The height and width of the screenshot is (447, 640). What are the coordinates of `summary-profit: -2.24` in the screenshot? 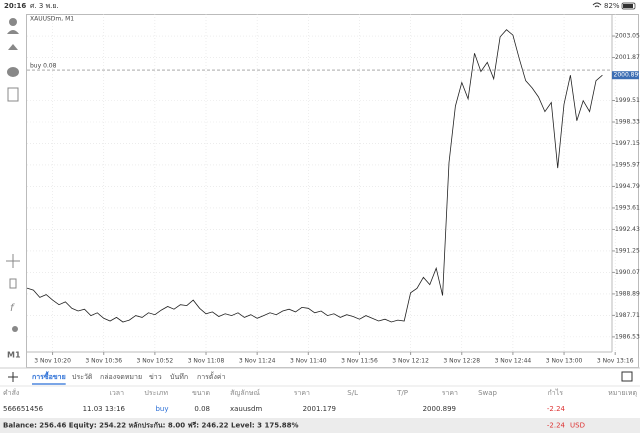 It's located at (556, 426).